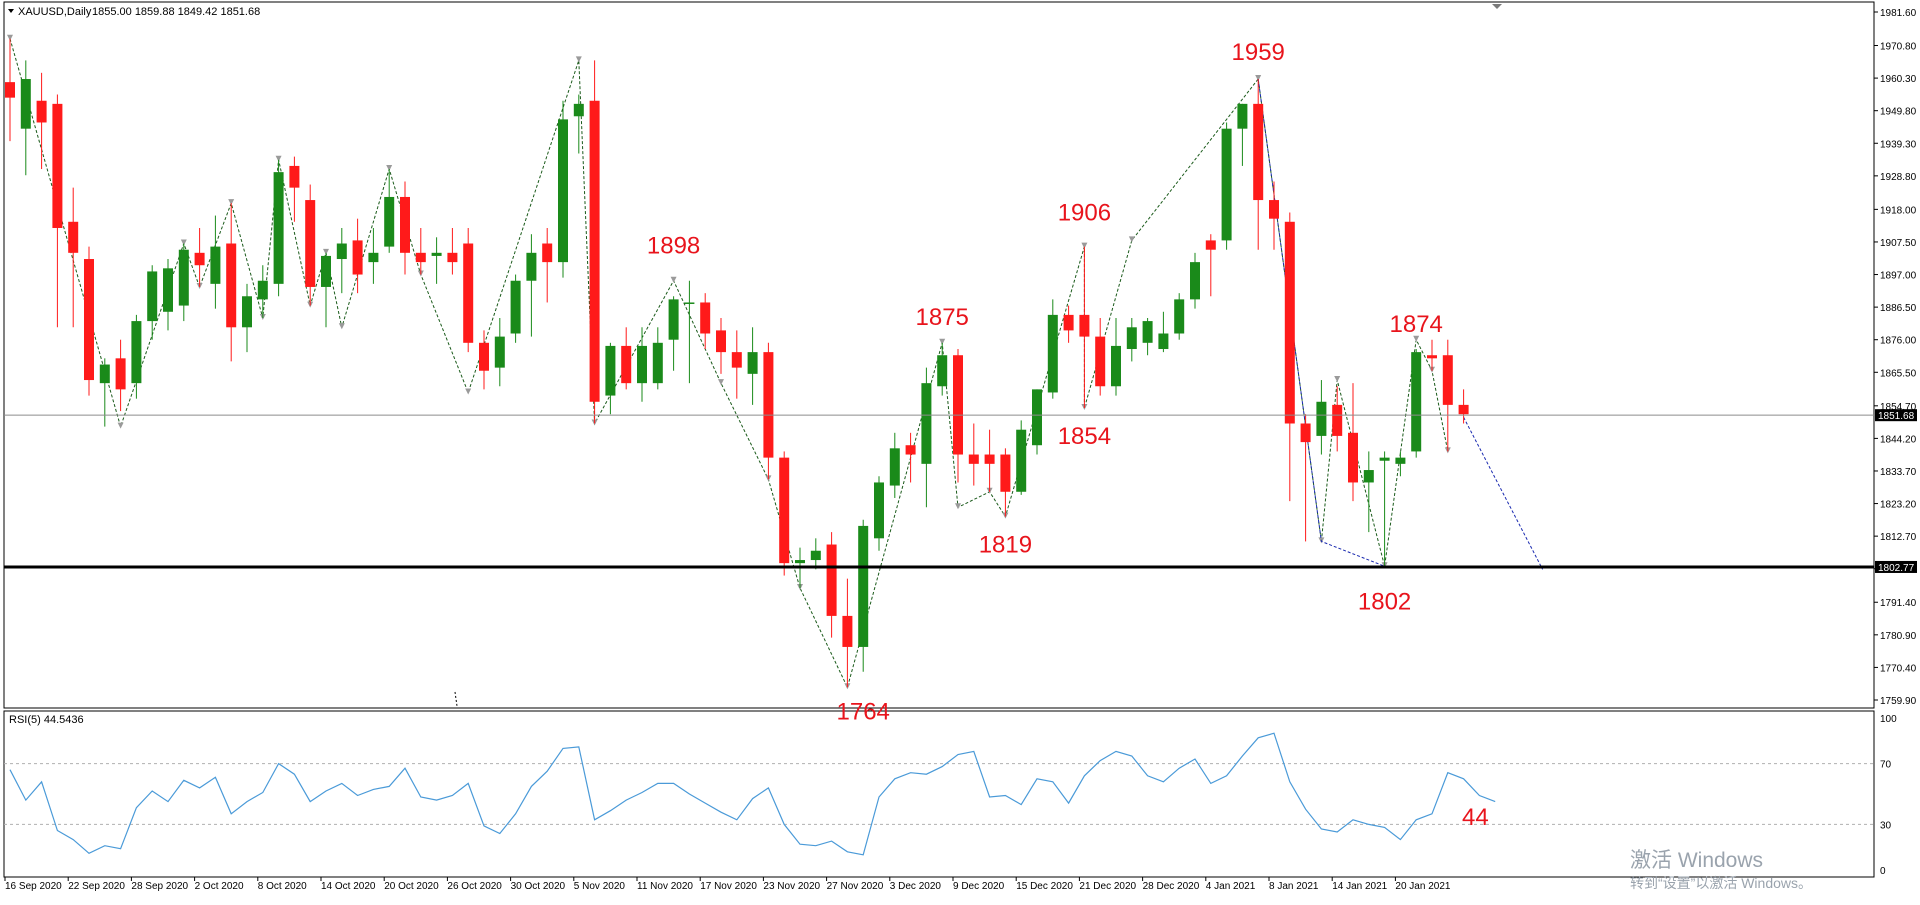  I want to click on price-tick-label: 1949.80, so click(1898, 112).